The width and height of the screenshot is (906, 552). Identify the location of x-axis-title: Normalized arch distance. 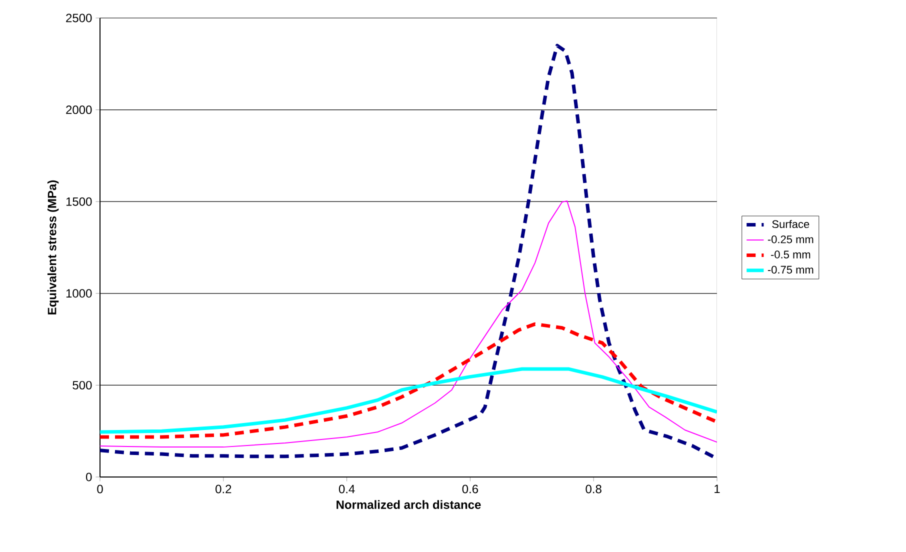
(408, 504).